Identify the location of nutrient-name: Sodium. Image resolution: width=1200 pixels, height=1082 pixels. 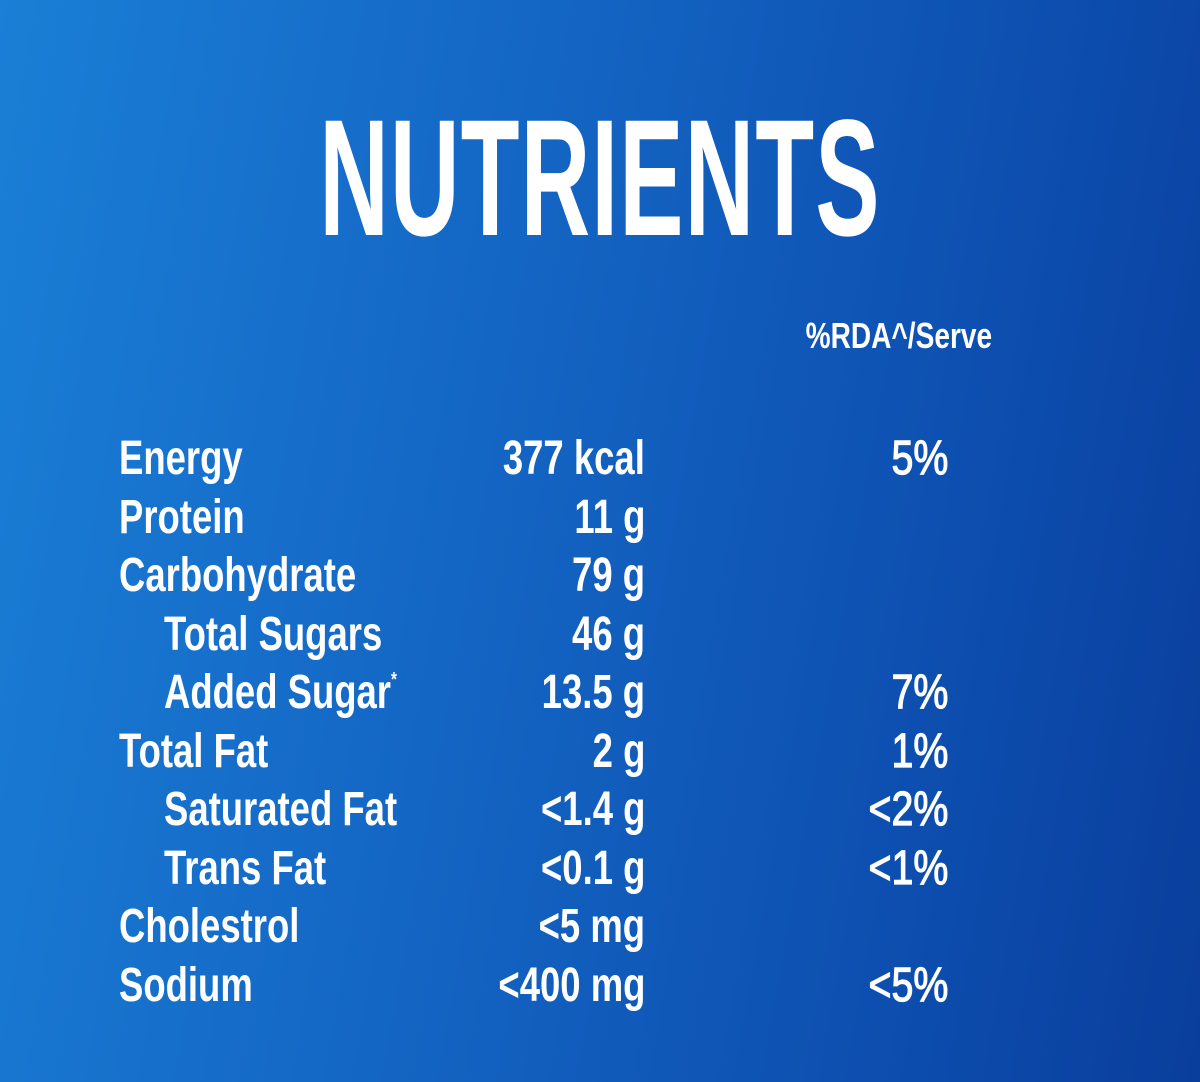
(186, 985).